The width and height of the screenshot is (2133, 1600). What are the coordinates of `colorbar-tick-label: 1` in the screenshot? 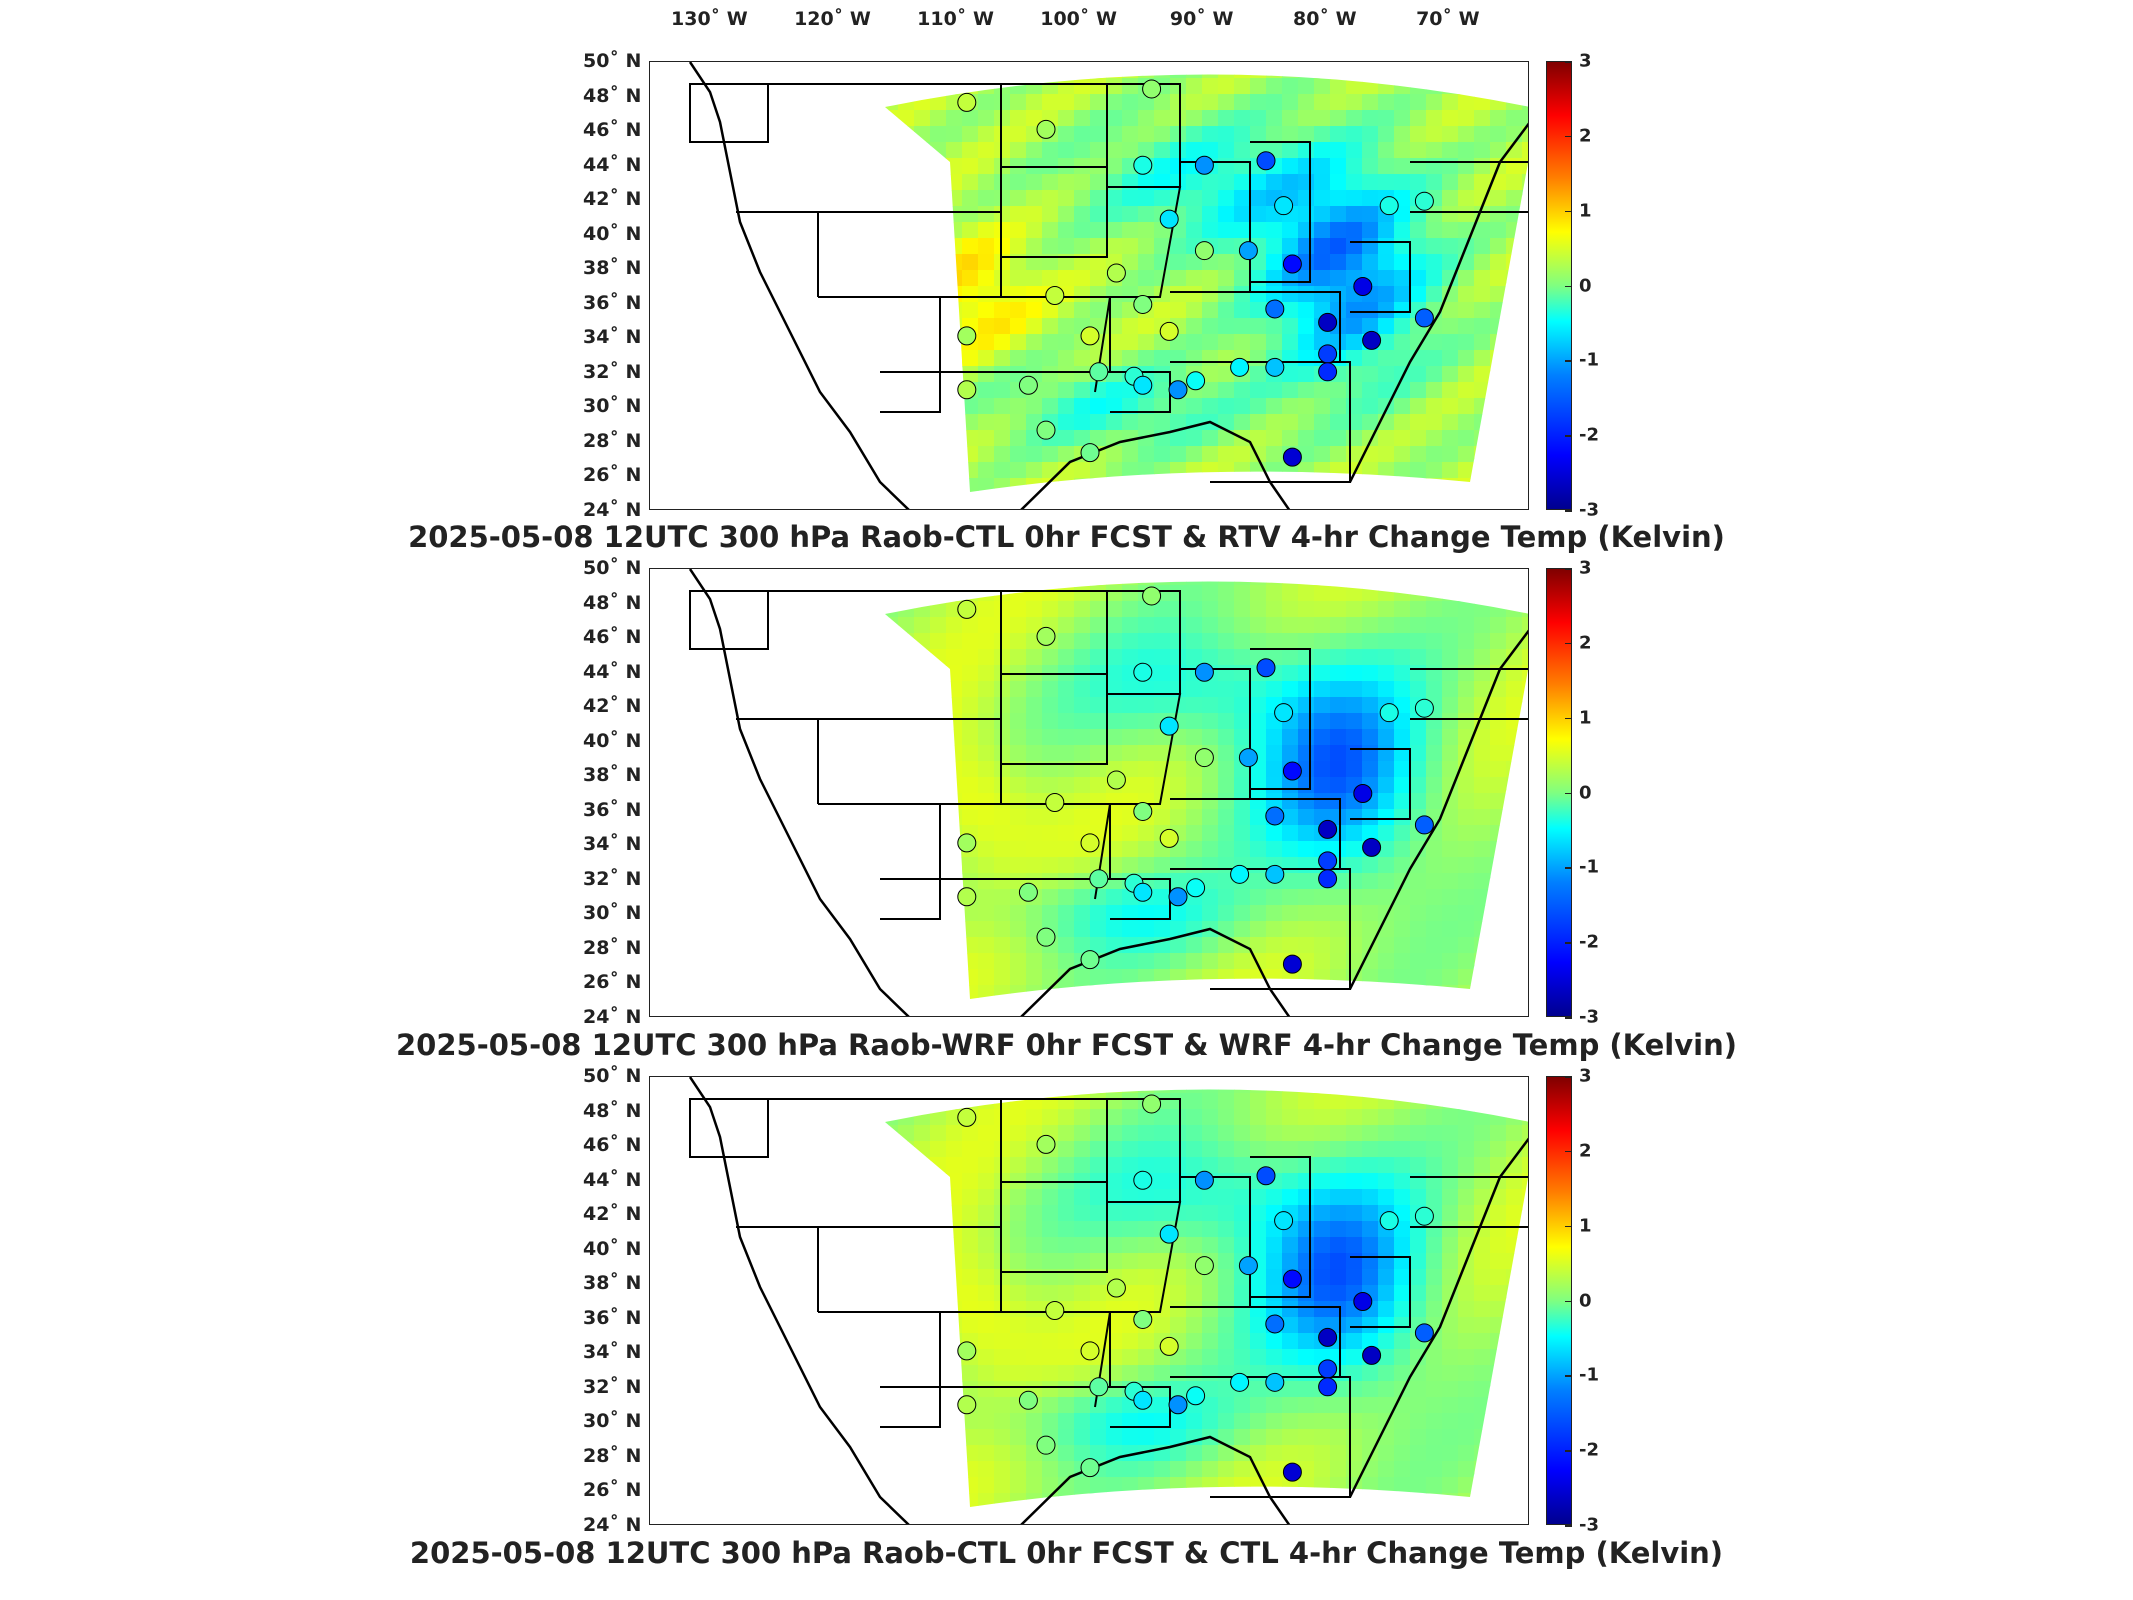 It's located at (1585, 718).